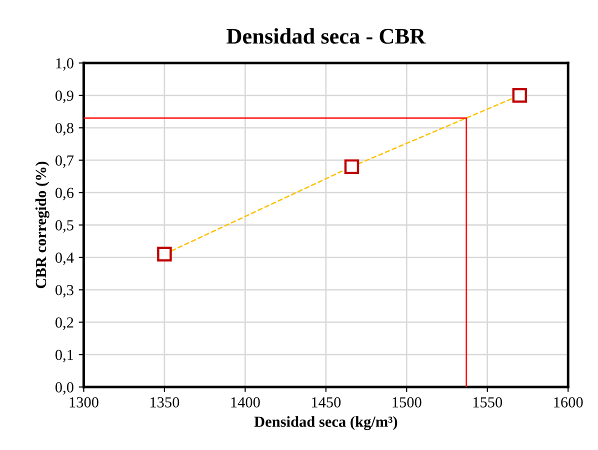  What do you see at coordinates (64, 97) in the screenshot?
I see `y-tick-label: 0,9` at bounding box center [64, 97].